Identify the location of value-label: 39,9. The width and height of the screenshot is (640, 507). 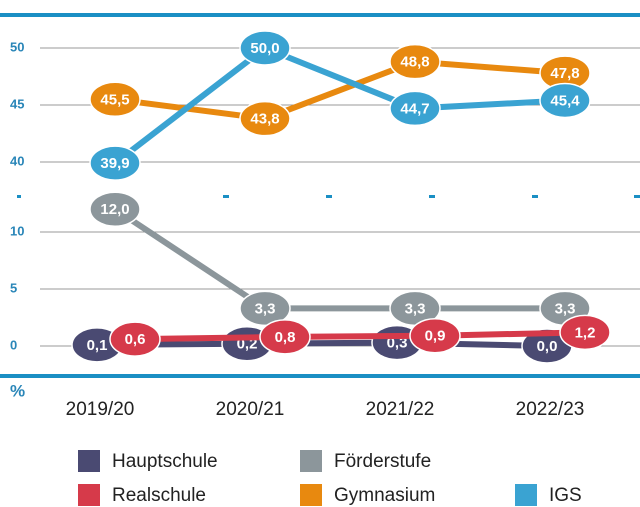
(114, 163).